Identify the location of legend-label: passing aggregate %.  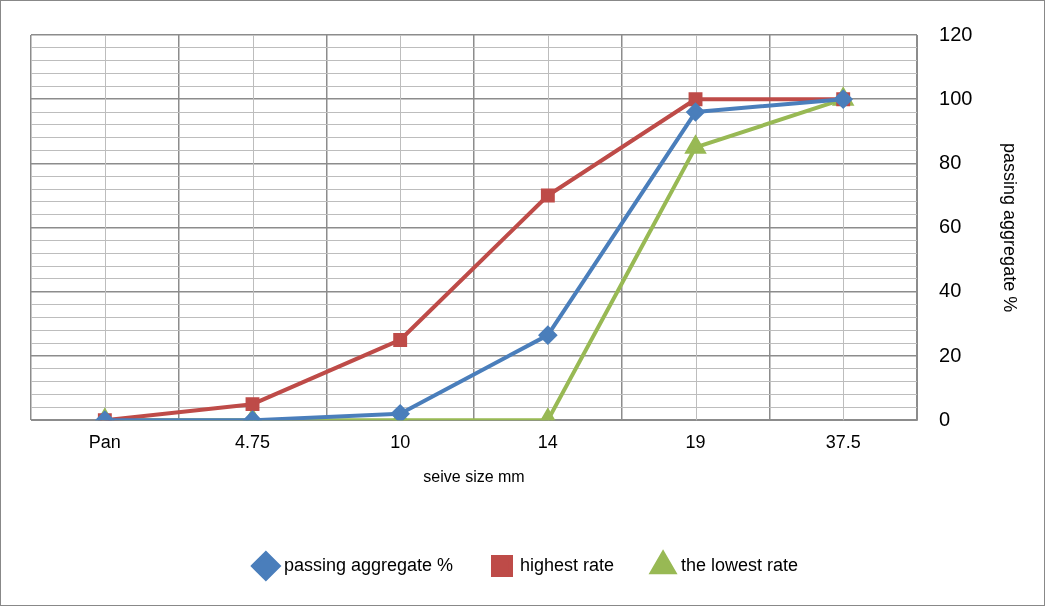
(368, 564).